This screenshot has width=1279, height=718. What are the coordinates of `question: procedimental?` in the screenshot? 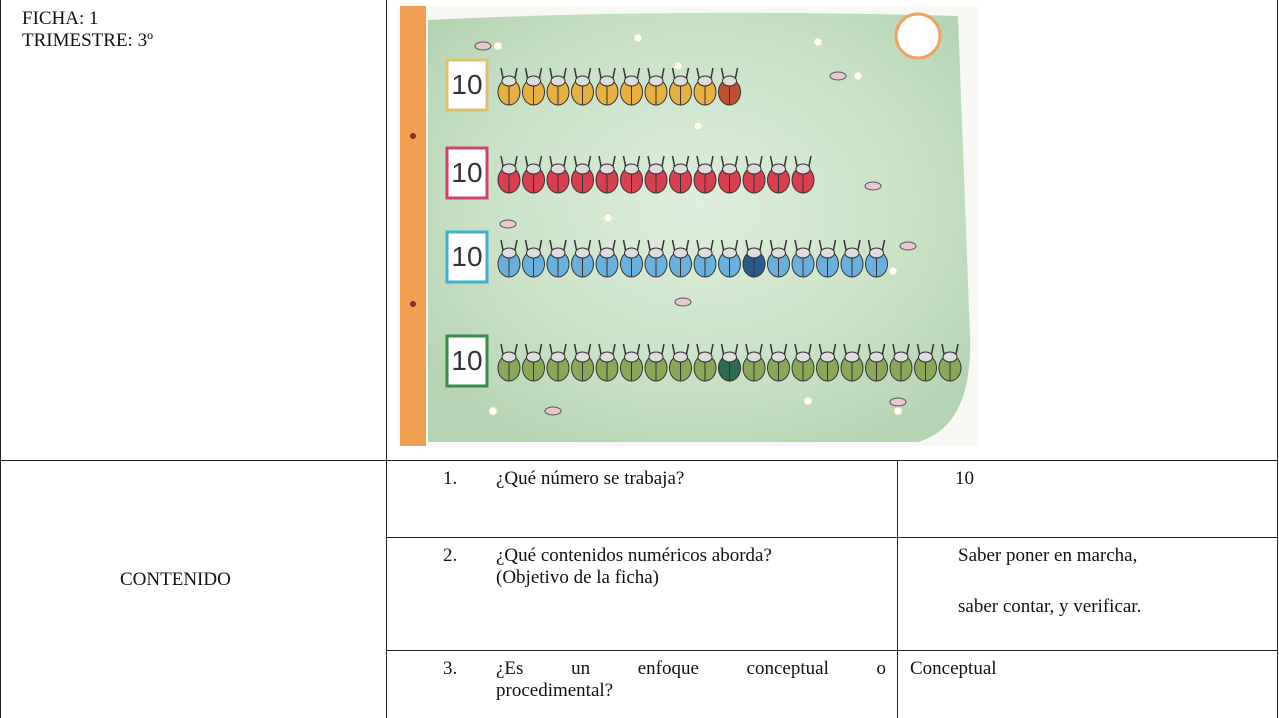 It's located at (555, 690).